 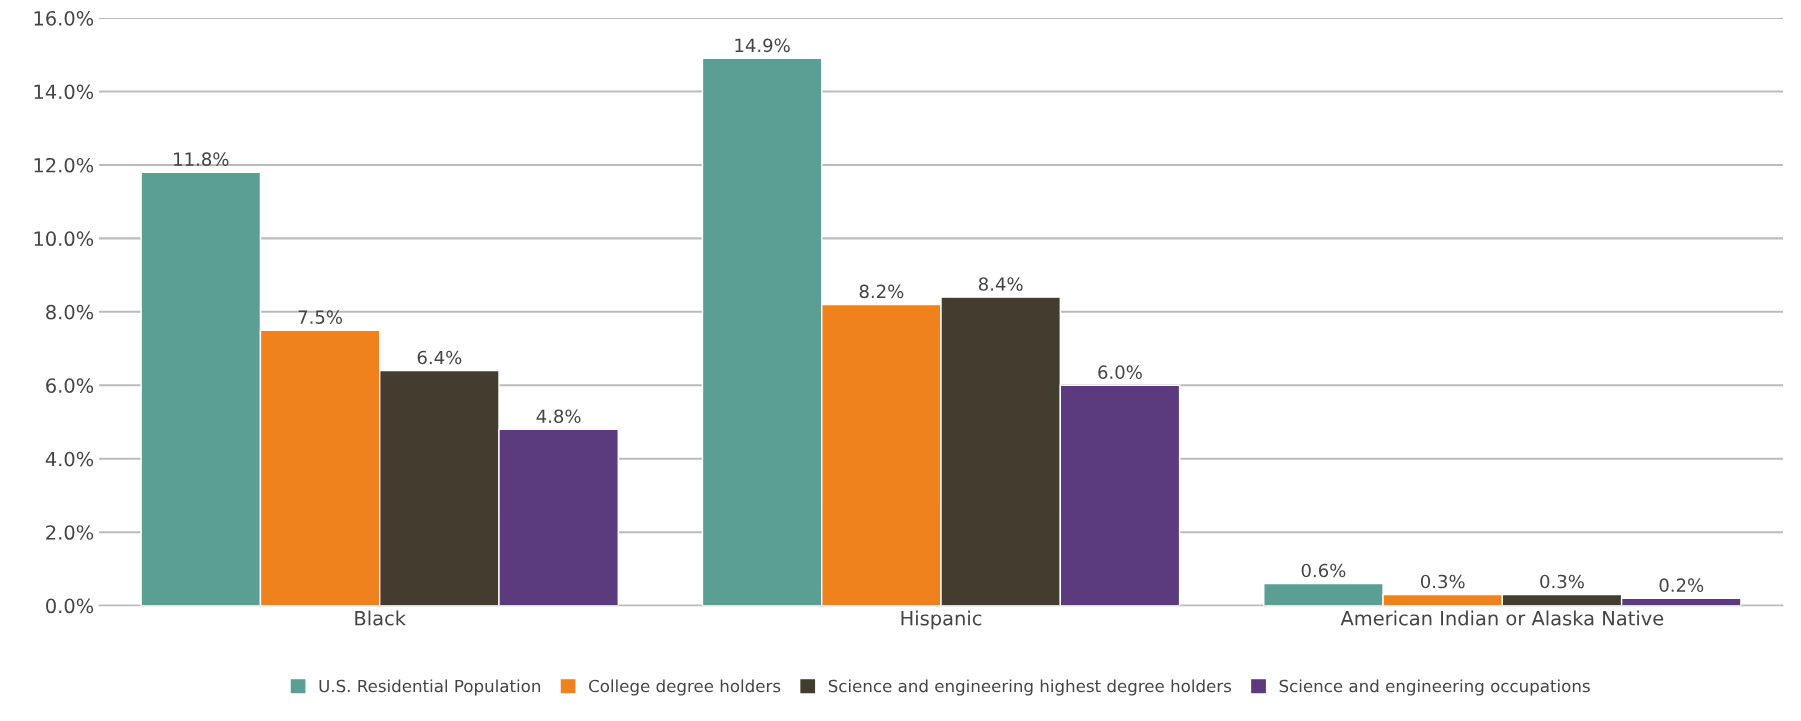 I want to click on legend-label: U.S. Residential Population, so click(x=430, y=687).